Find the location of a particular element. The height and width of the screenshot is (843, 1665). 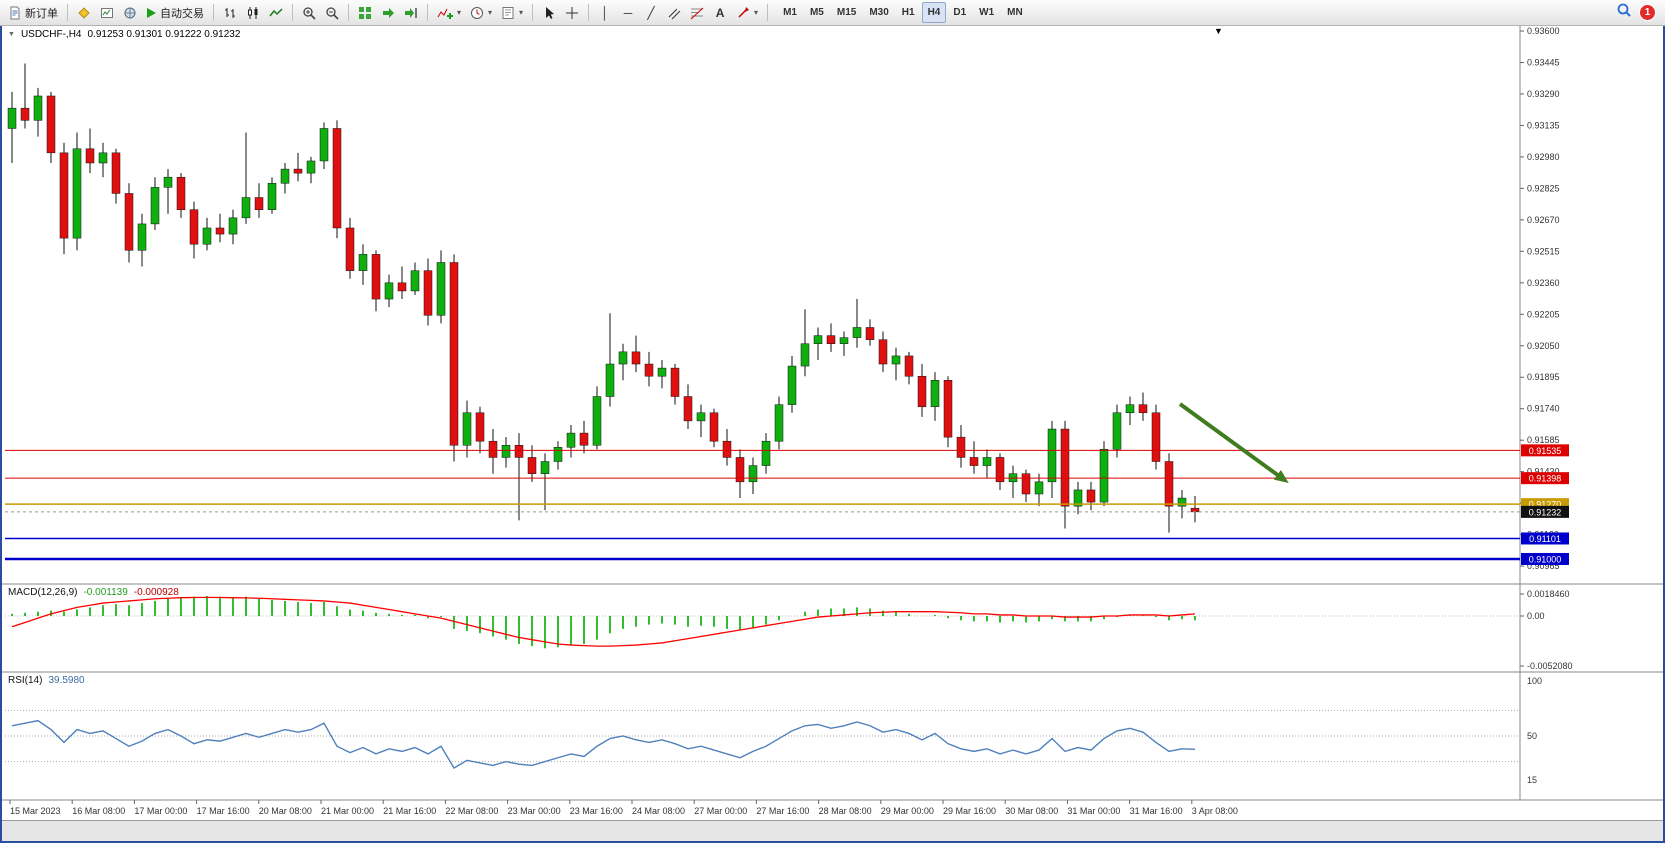

arrows-button: ▾ is located at coordinates (747, 12).